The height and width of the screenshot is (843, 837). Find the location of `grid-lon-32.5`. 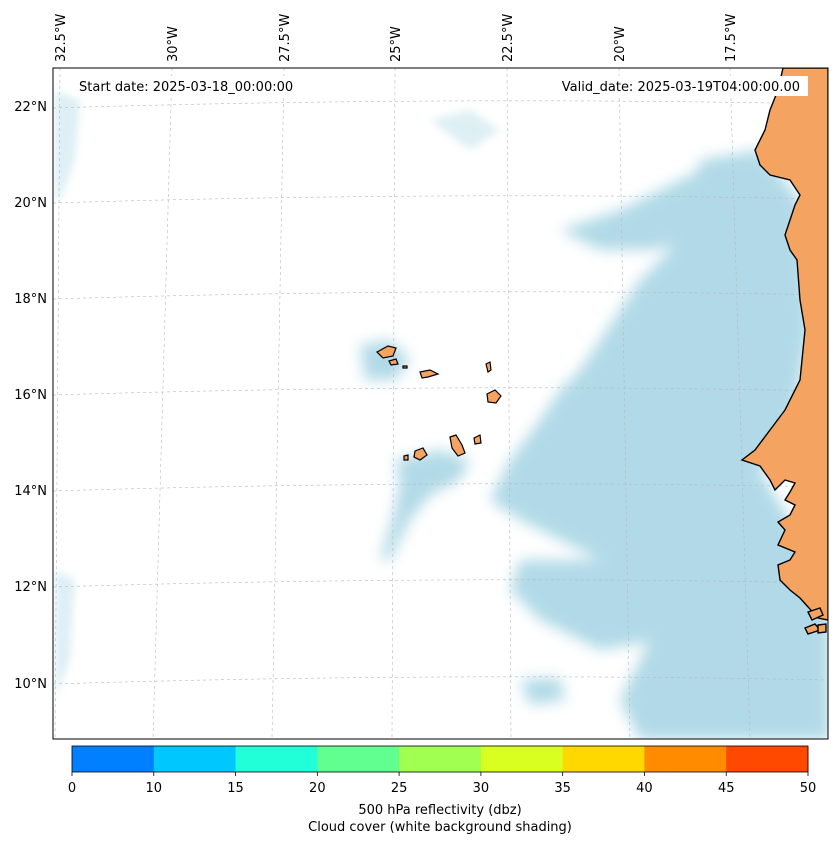

grid-lon-32.5 is located at coordinates (57, 403).